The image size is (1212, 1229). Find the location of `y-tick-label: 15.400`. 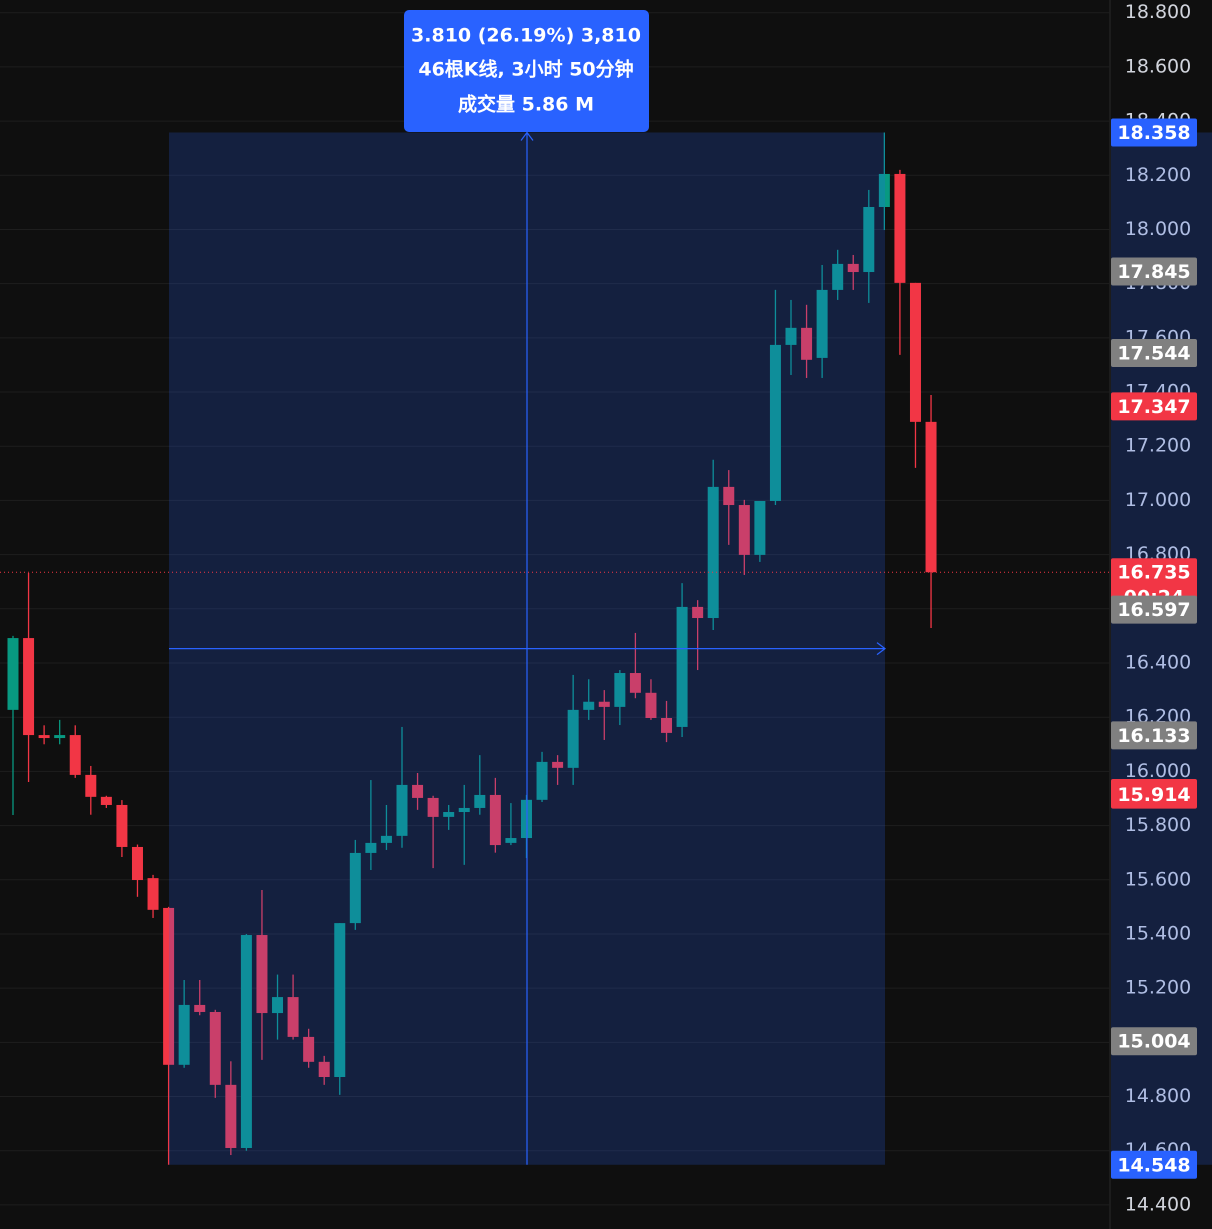

y-tick-label: 15.400 is located at coordinates (1158, 933).